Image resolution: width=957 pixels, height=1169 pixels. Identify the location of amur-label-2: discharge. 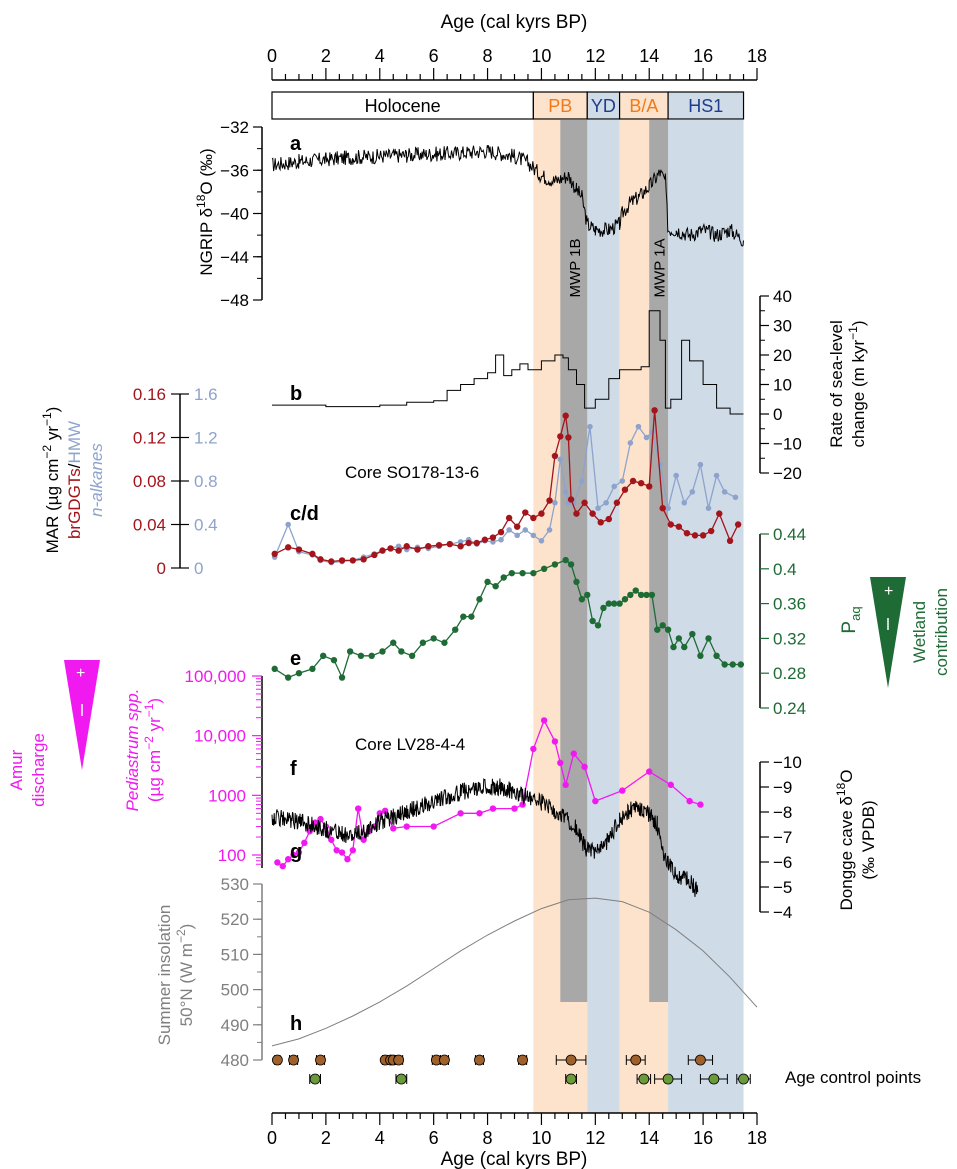
(38, 770).